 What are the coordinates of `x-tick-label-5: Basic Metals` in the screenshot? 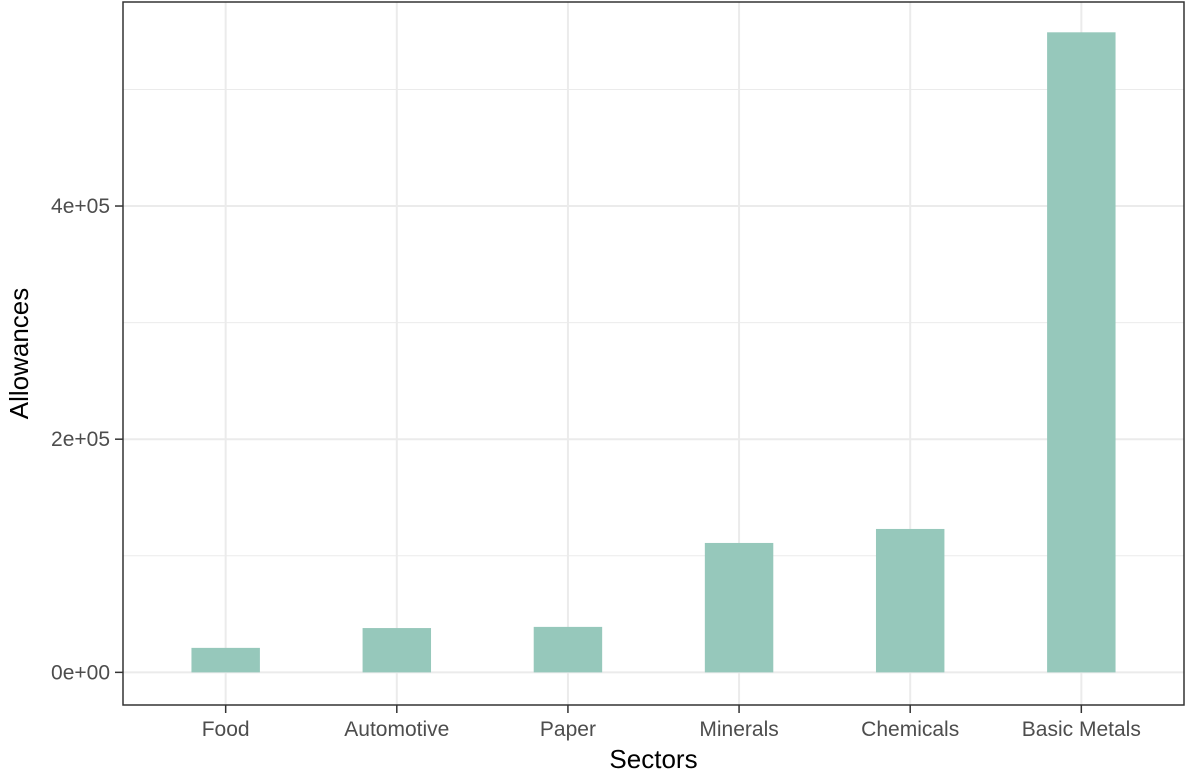 It's located at (1081, 729).